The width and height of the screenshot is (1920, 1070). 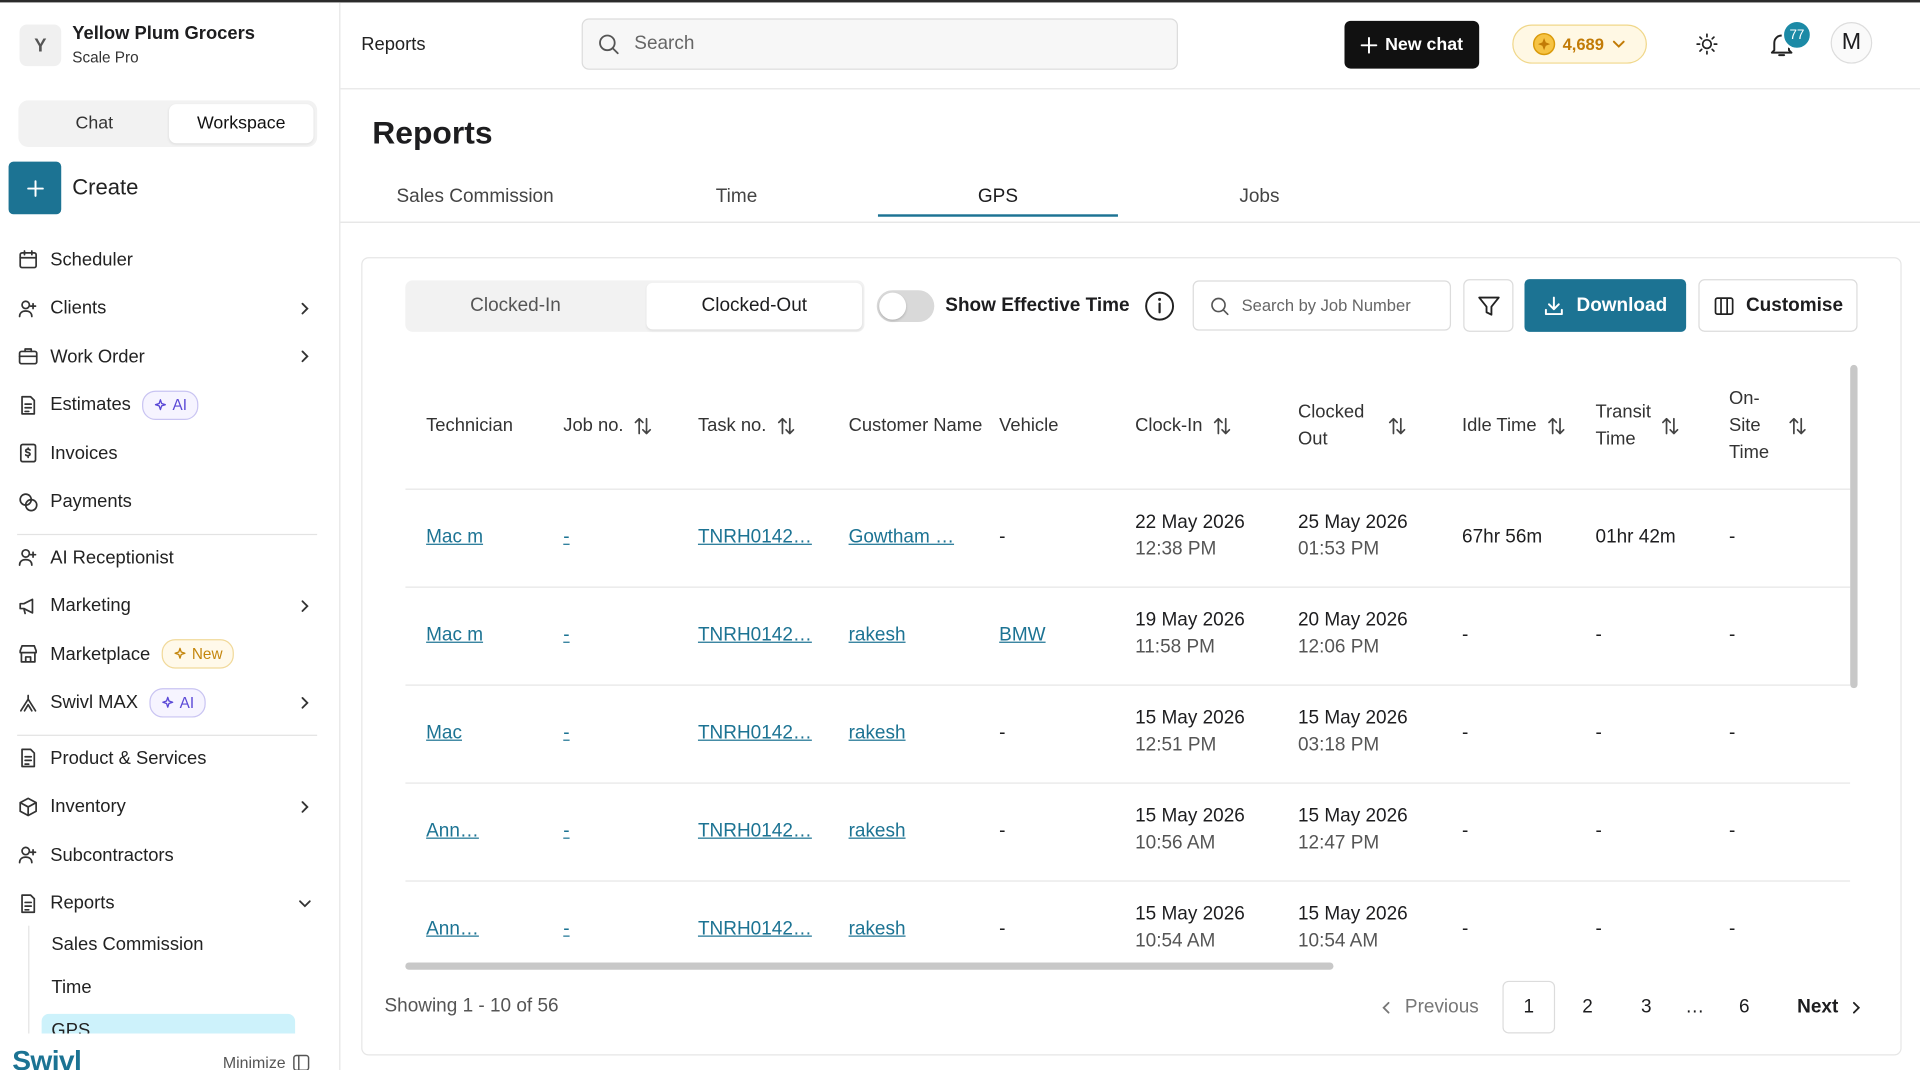 What do you see at coordinates (475, 196) in the screenshot?
I see `report-tab: Sales Commission` at bounding box center [475, 196].